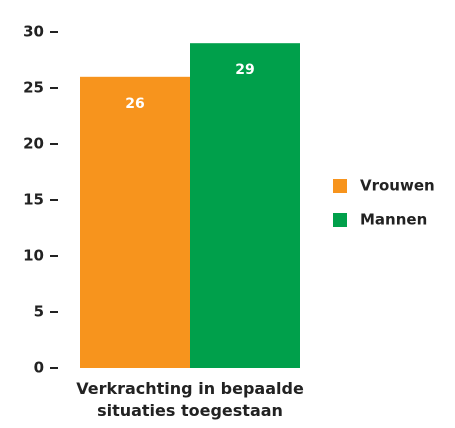 This screenshot has height=428, width=455. Describe the element at coordinates (33, 32) in the screenshot. I see `y-tick-label: 30` at that location.